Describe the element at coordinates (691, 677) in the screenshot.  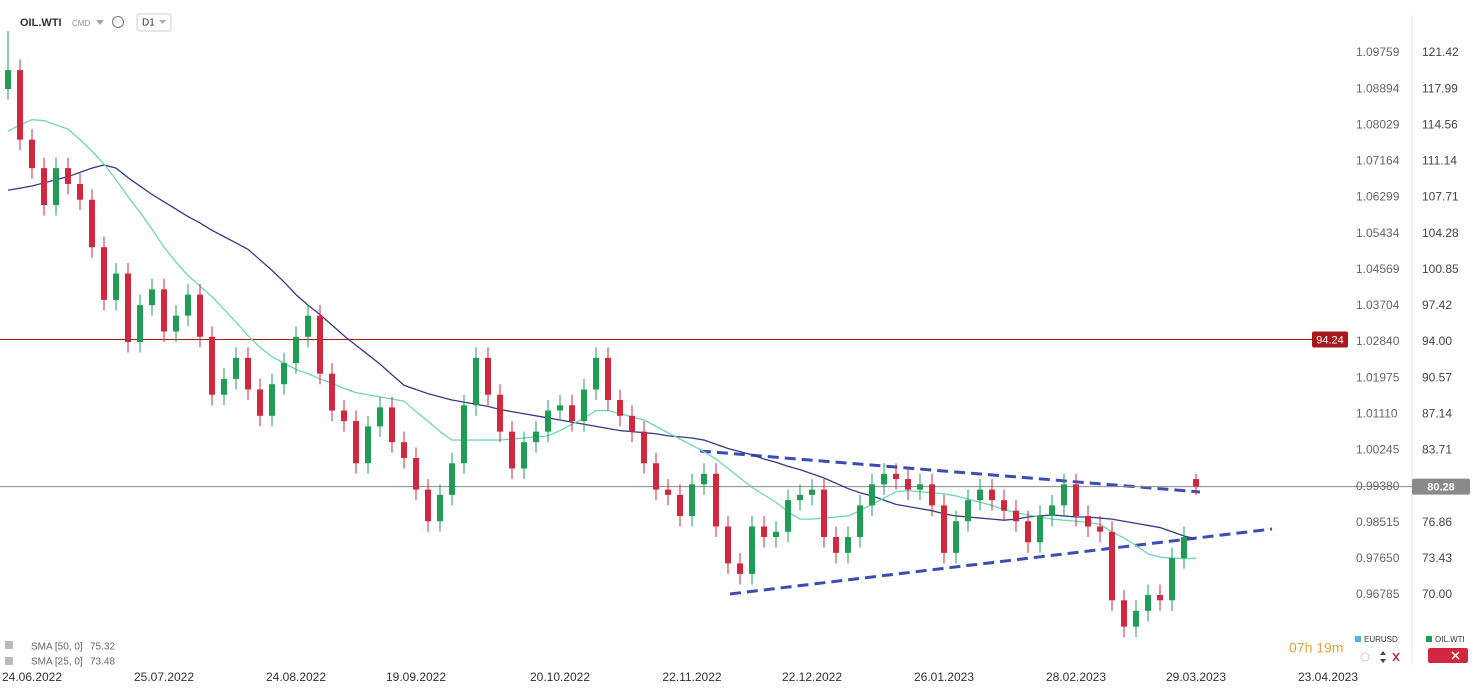
I see `x-tick-label: 22.11.2022` at that location.